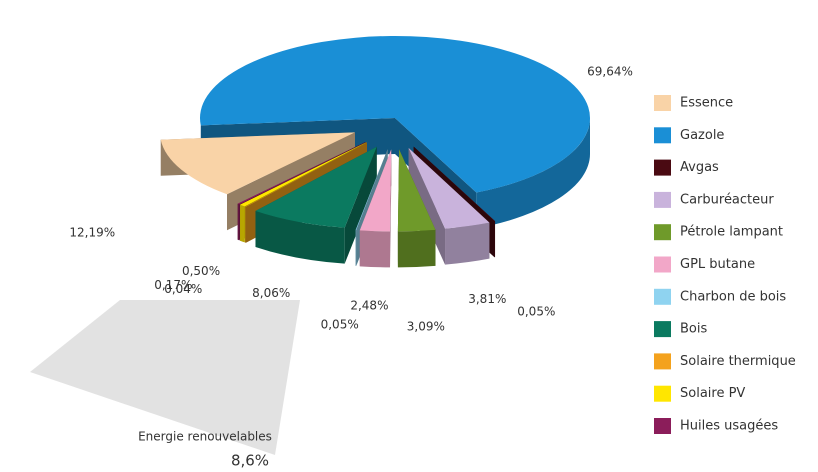 The image size is (818, 472). I want to click on legend-label: Huiles usagées, so click(729, 426).